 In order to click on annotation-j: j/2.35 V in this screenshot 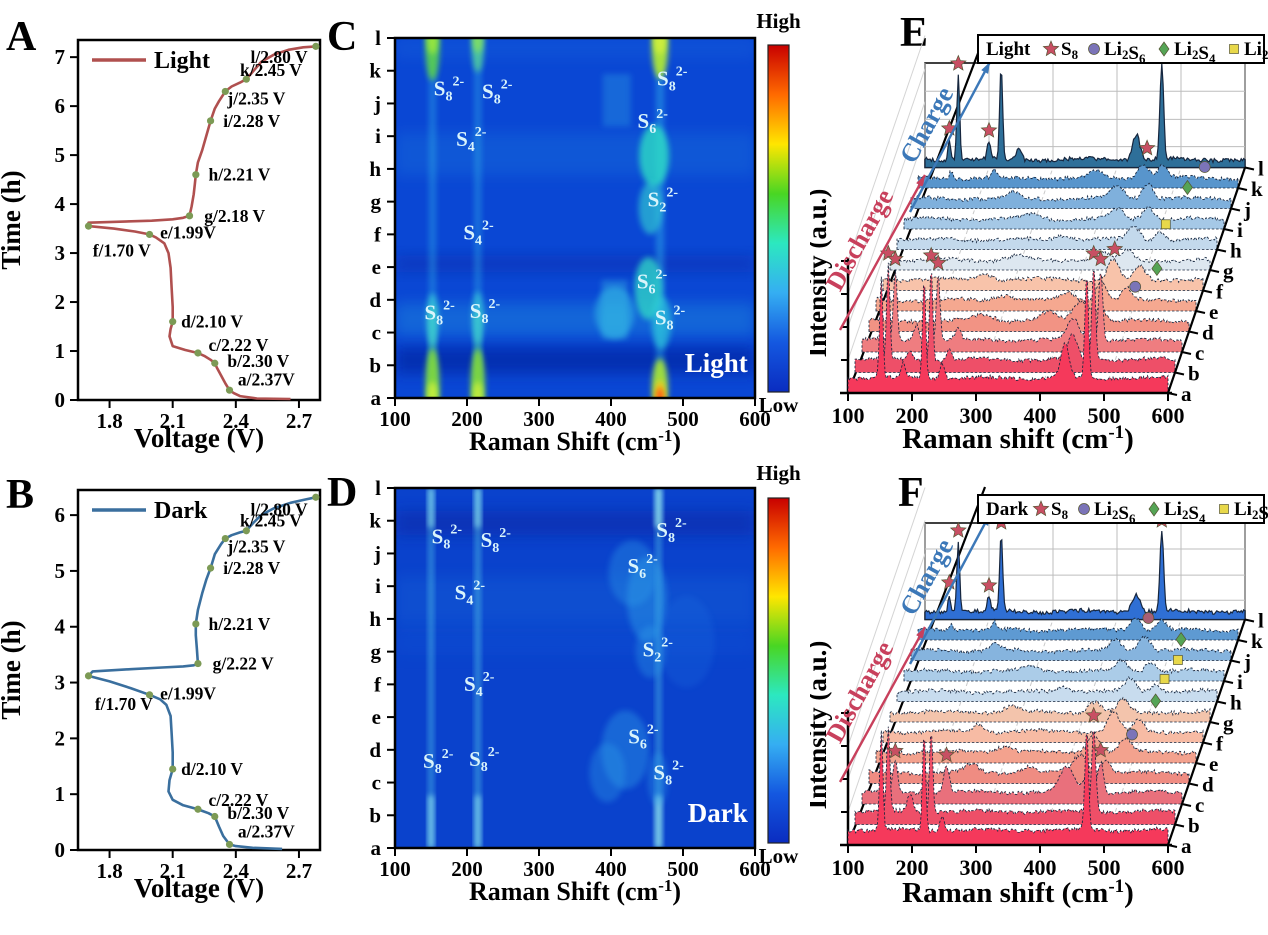, I will do `click(253, 545)`.